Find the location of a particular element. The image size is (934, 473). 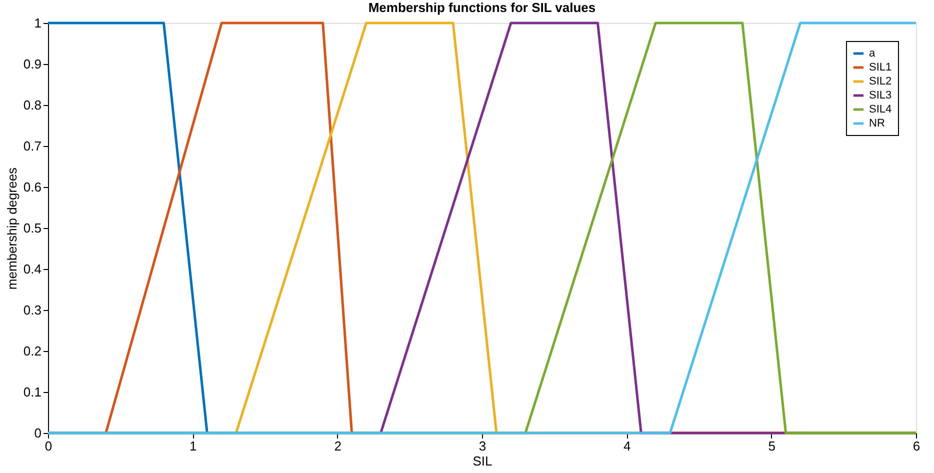

y-tick-label: 0.9 is located at coordinates (32, 64).